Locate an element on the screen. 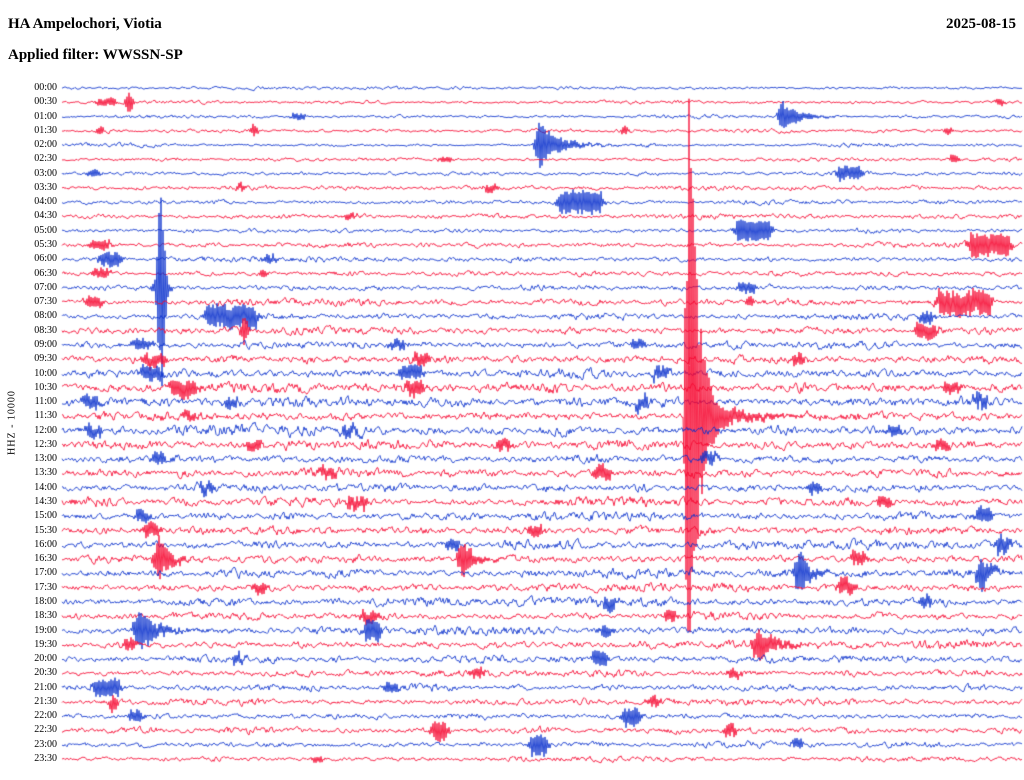  time-label: 18:00 is located at coordinates (45, 601).